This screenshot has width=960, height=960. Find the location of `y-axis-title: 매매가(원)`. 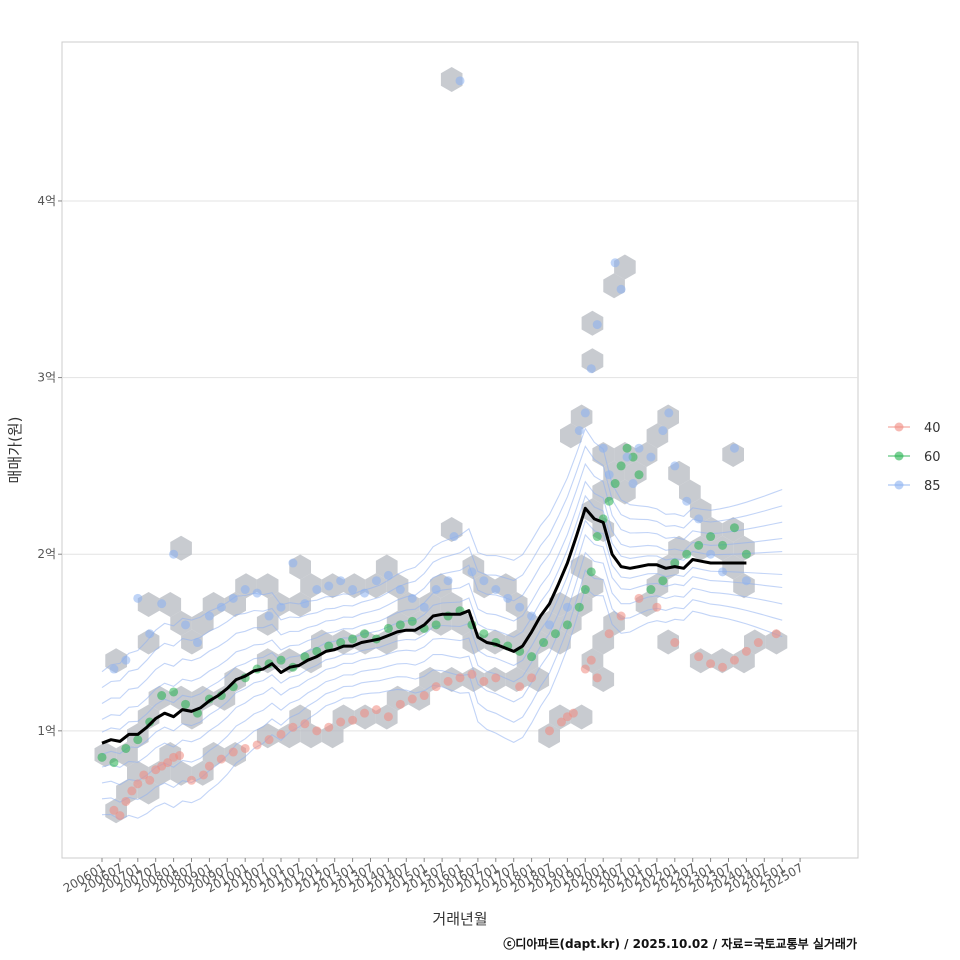

y-axis-title: 매매가(원) is located at coordinates (15, 450).